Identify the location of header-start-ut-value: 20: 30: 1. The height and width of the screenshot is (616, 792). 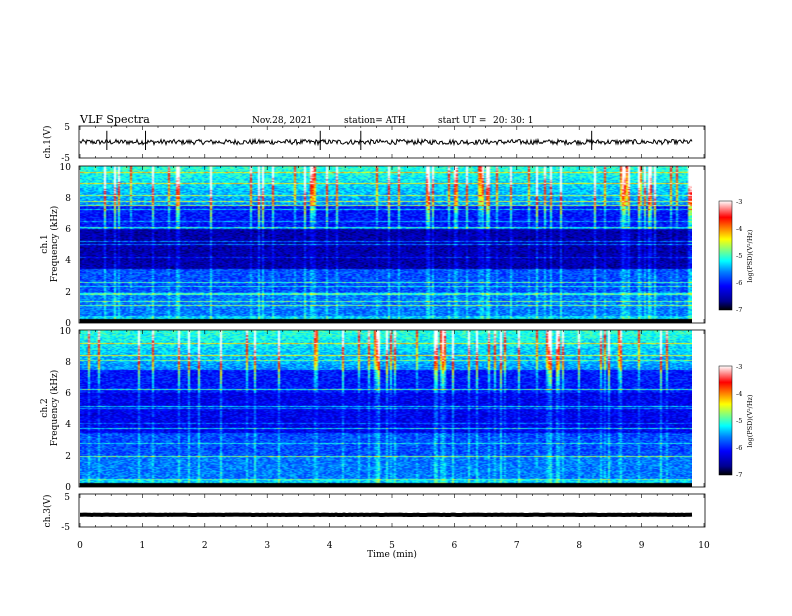
(513, 121).